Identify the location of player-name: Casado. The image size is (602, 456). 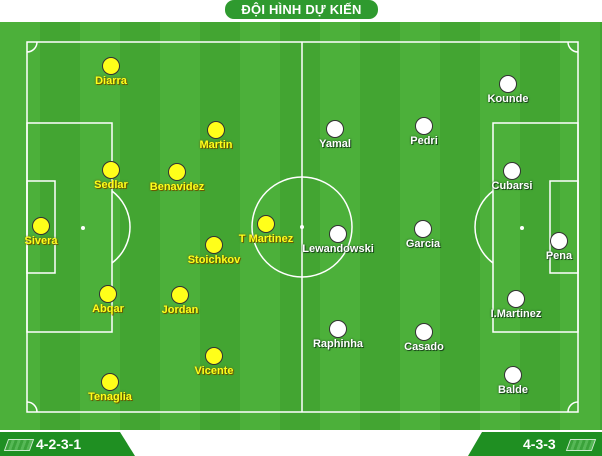
(424, 347).